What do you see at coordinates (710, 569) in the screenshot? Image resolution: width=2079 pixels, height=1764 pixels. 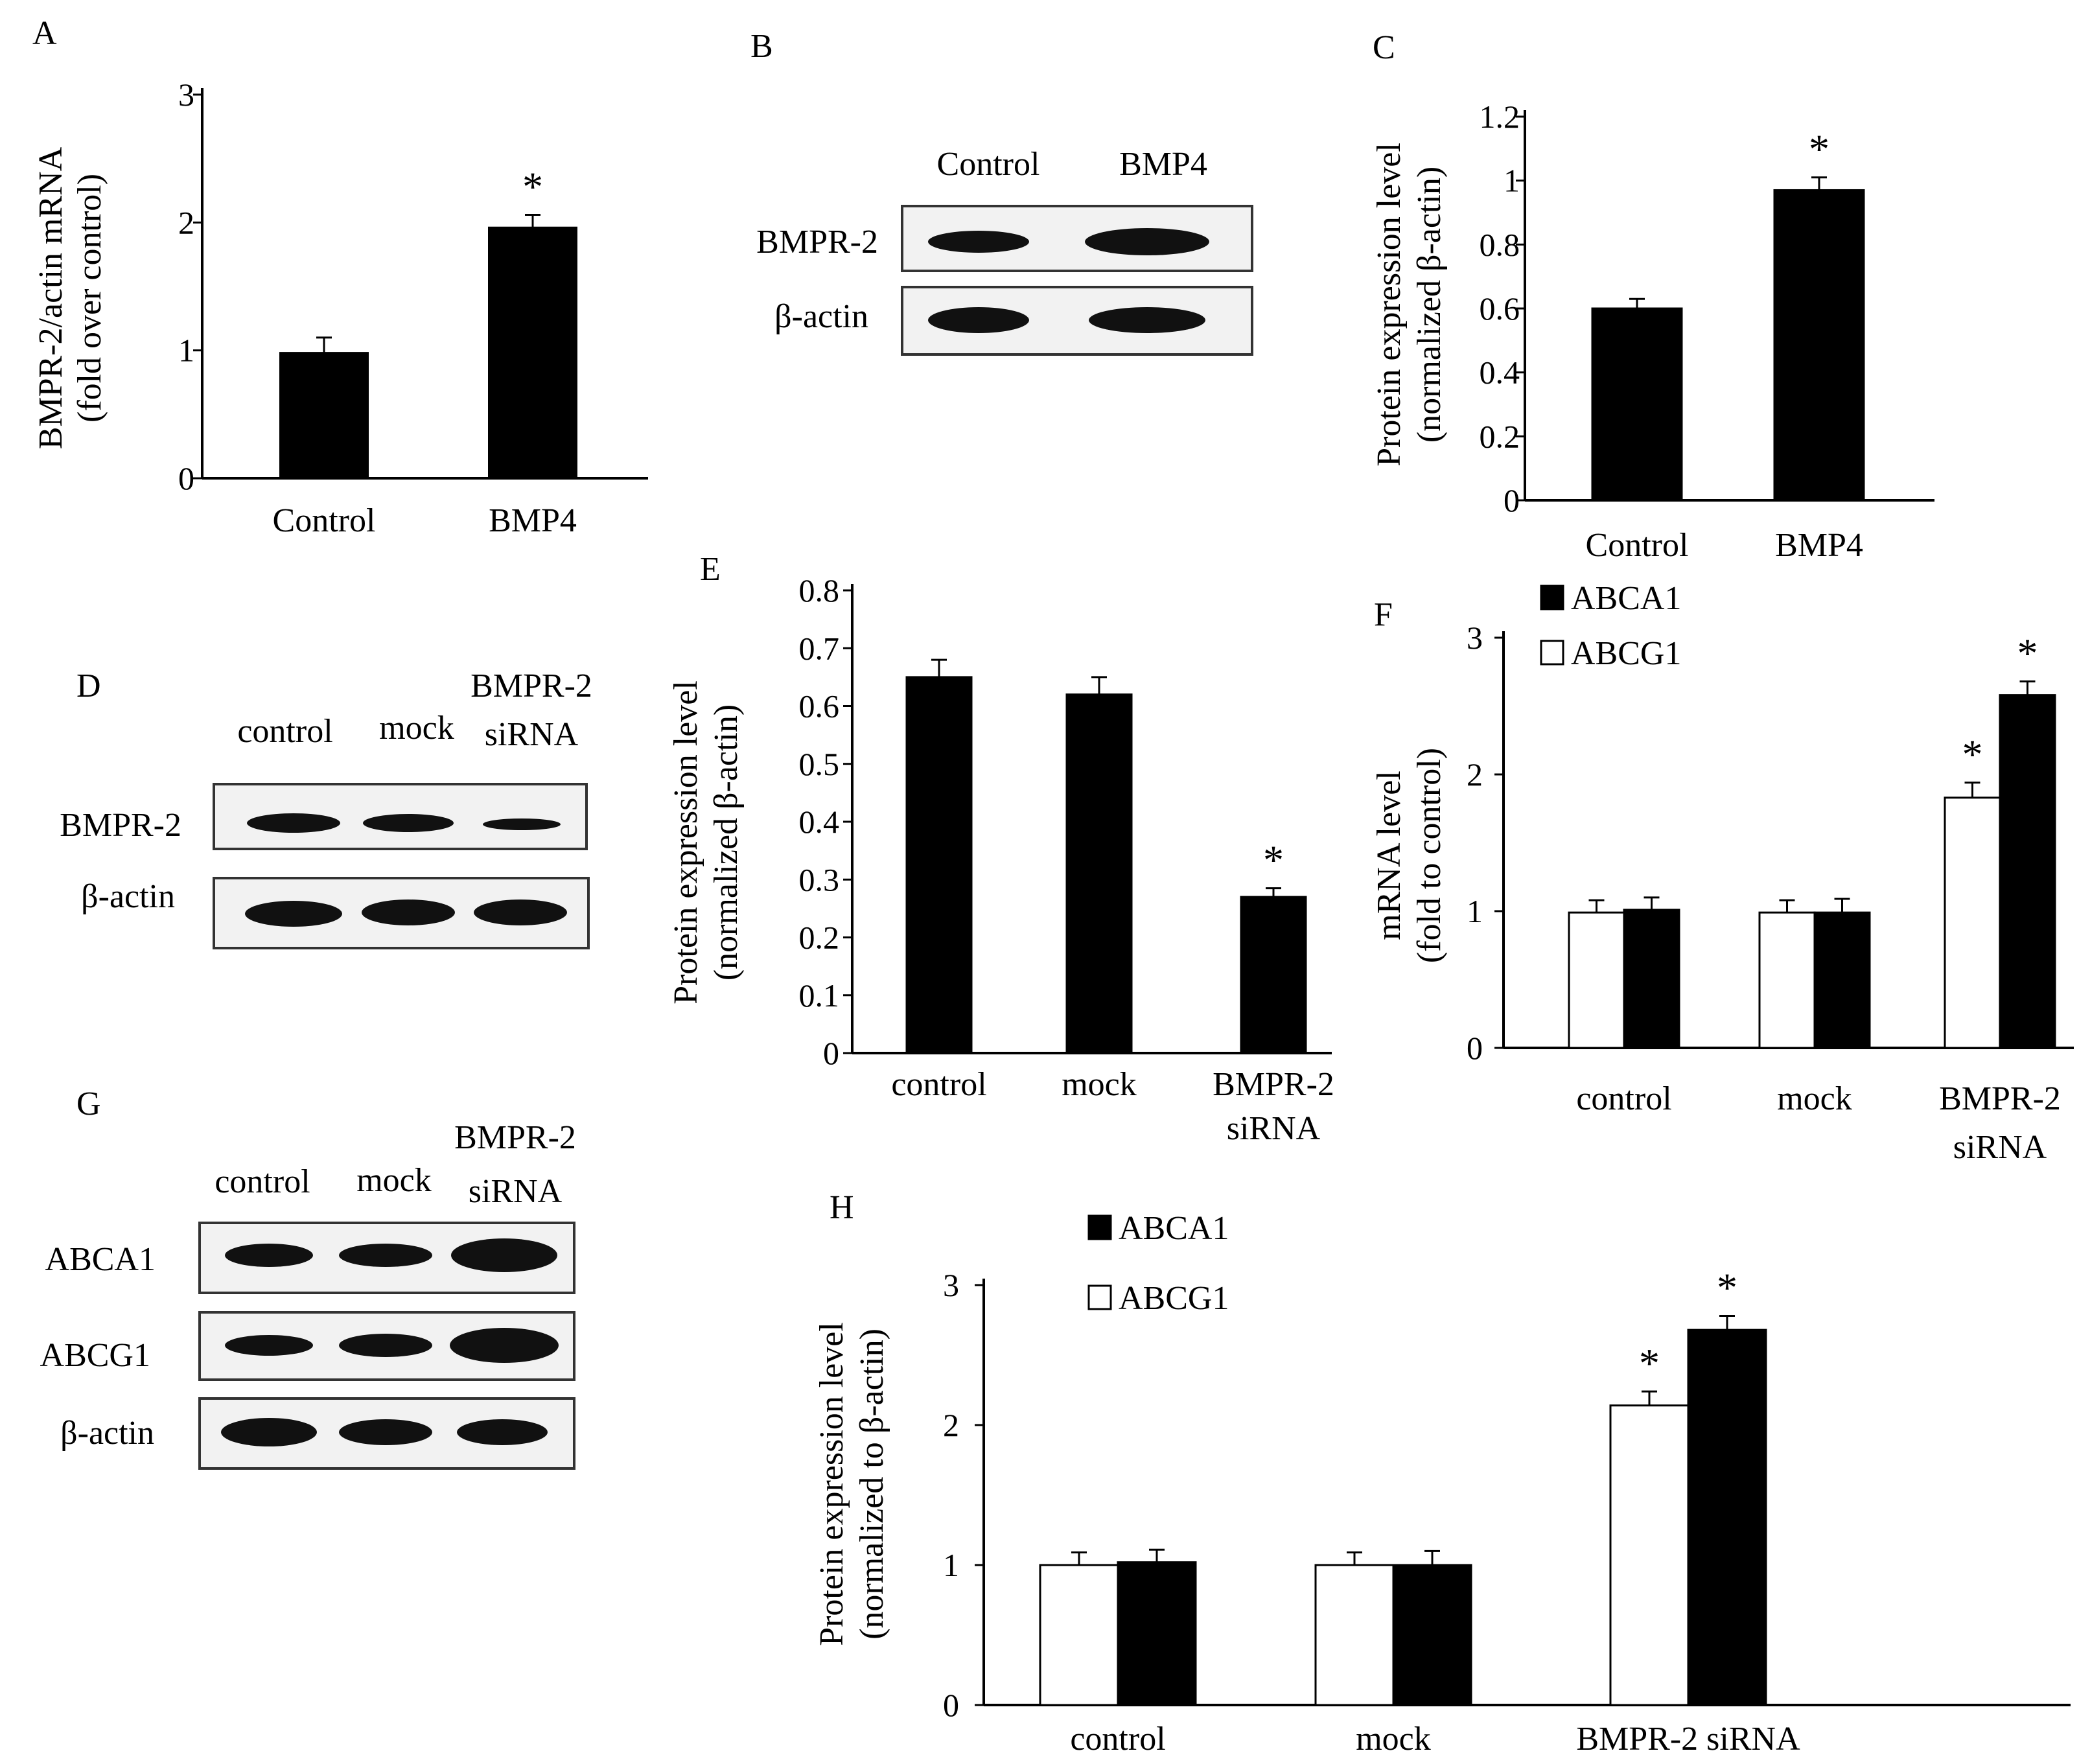 I see `panel-letter-e: E` at bounding box center [710, 569].